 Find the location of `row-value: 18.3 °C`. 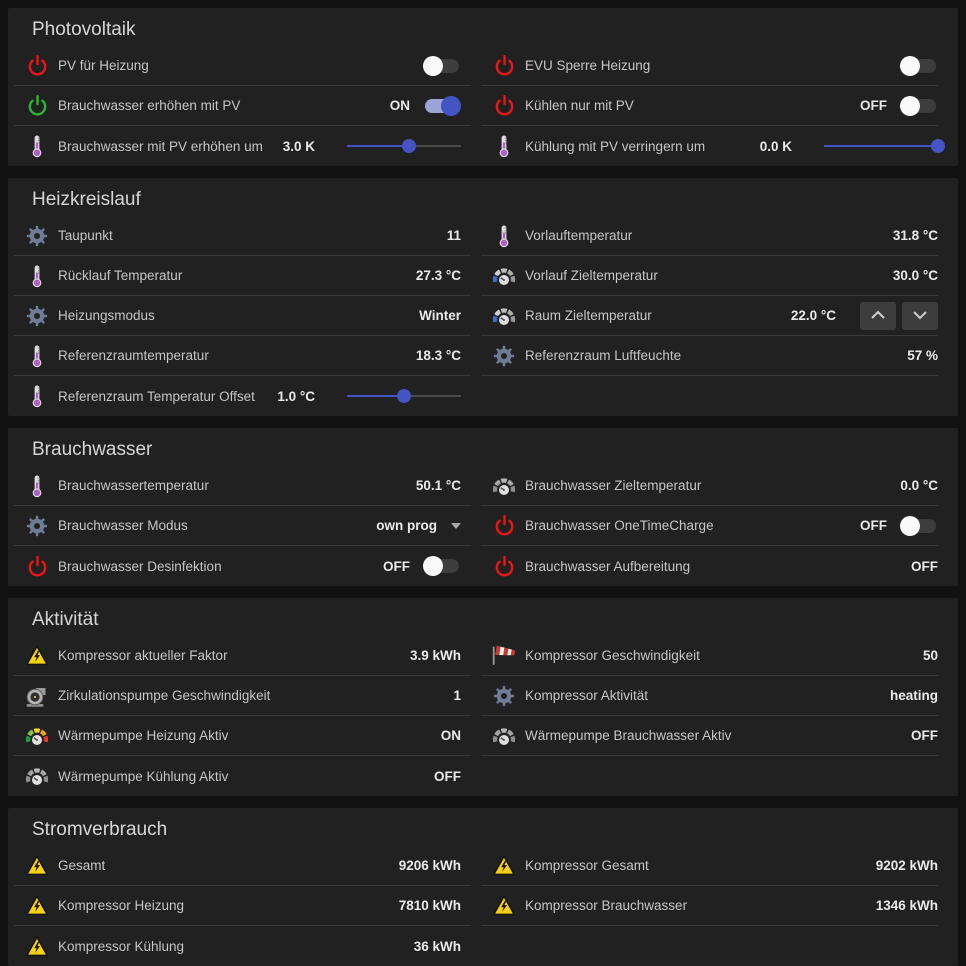

row-value: 18.3 °C is located at coordinates (438, 355).